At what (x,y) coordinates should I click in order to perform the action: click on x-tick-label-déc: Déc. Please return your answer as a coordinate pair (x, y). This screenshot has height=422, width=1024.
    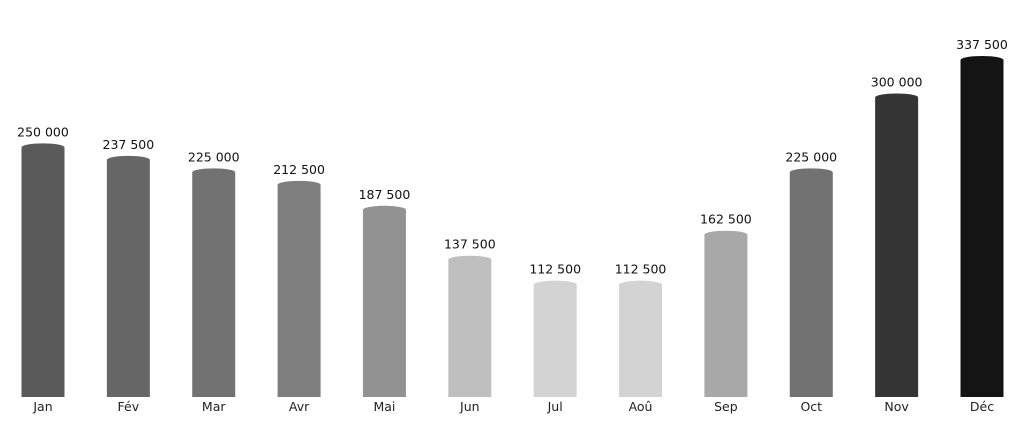
    Looking at the image, I should click on (982, 406).